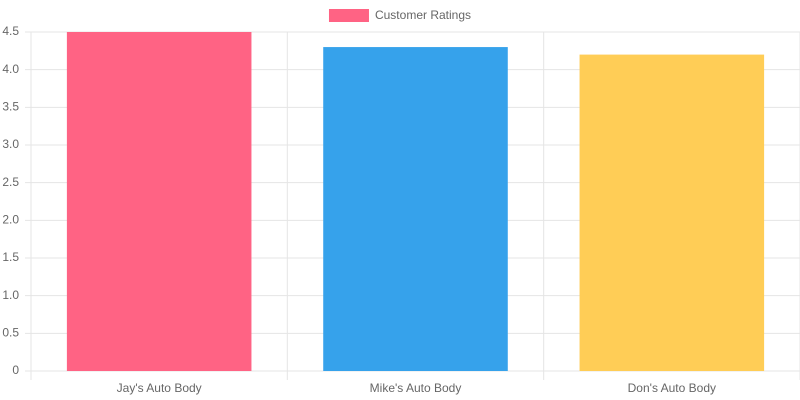  I want to click on y-tick-label: 2.0, so click(10, 220).